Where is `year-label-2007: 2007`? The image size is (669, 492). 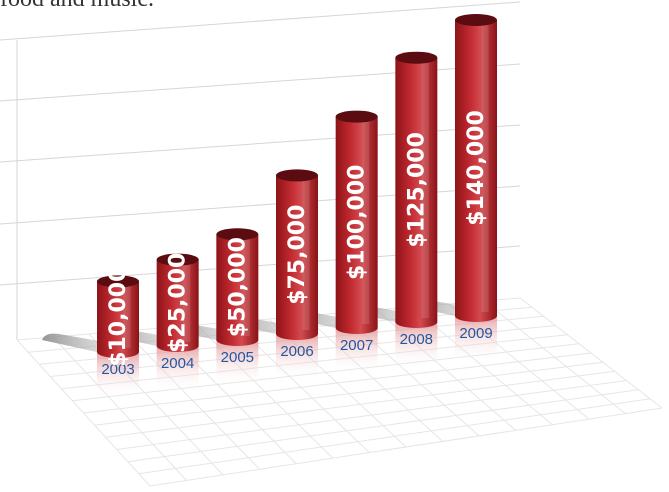 year-label-2007: 2007 is located at coordinates (356, 345).